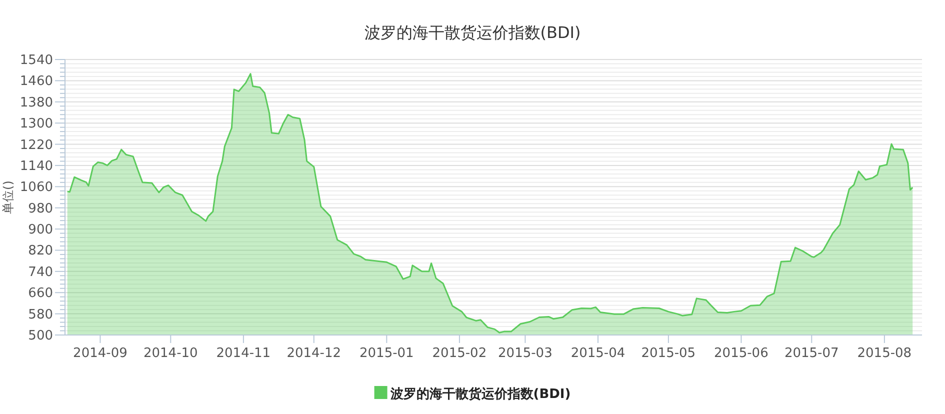  What do you see at coordinates (525, 353) in the screenshot?
I see `x-tick-label: 2015-03` at bounding box center [525, 353].